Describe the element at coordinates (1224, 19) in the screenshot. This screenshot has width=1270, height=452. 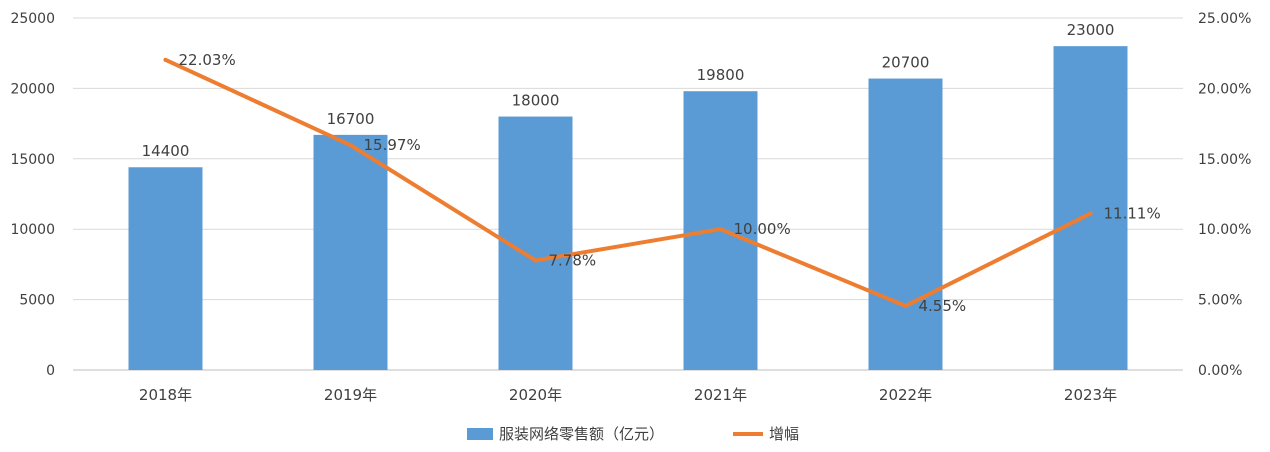
I see `y-right-tick-label: 25.00%` at that location.